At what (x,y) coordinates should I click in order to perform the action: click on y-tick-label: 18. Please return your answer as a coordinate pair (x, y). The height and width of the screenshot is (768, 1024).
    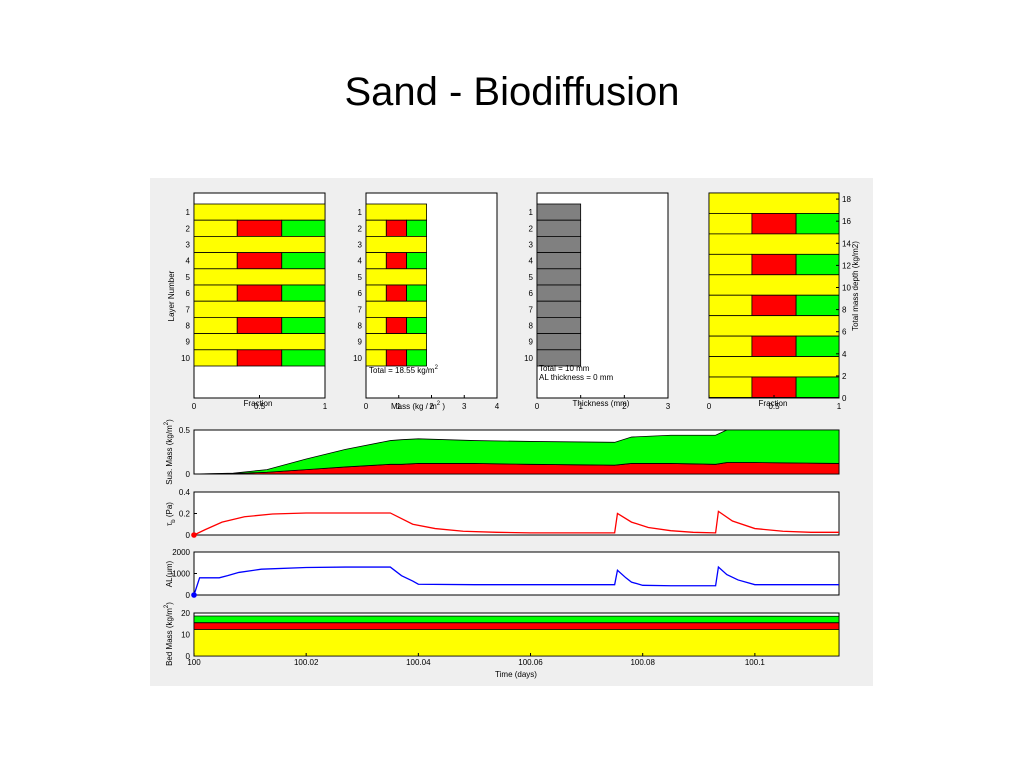
    Looking at the image, I should click on (846, 199).